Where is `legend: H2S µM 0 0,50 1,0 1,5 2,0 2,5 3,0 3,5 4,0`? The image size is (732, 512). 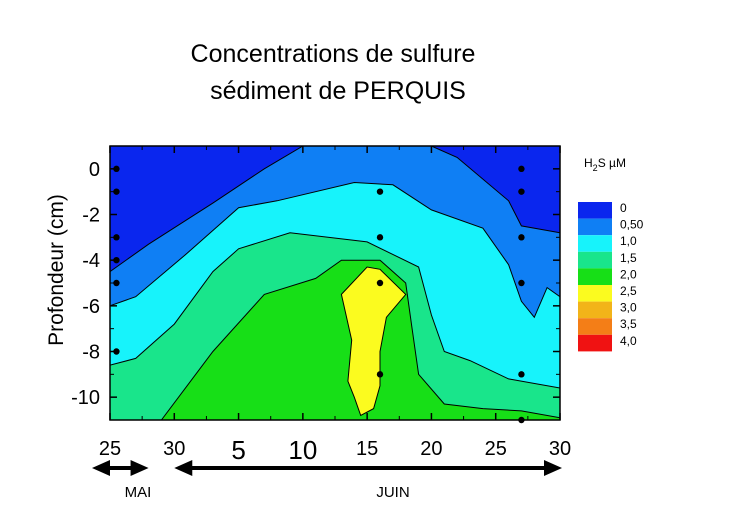 legend: H2S µM 0 0,50 1,0 1,5 2,0 2,5 3,0 3,5 4,0 is located at coordinates (611, 254).